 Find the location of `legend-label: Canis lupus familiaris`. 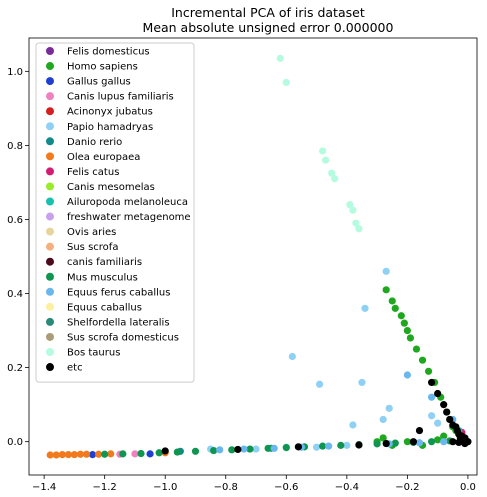

legend-label: Canis lupus familiaris is located at coordinates (120, 97).